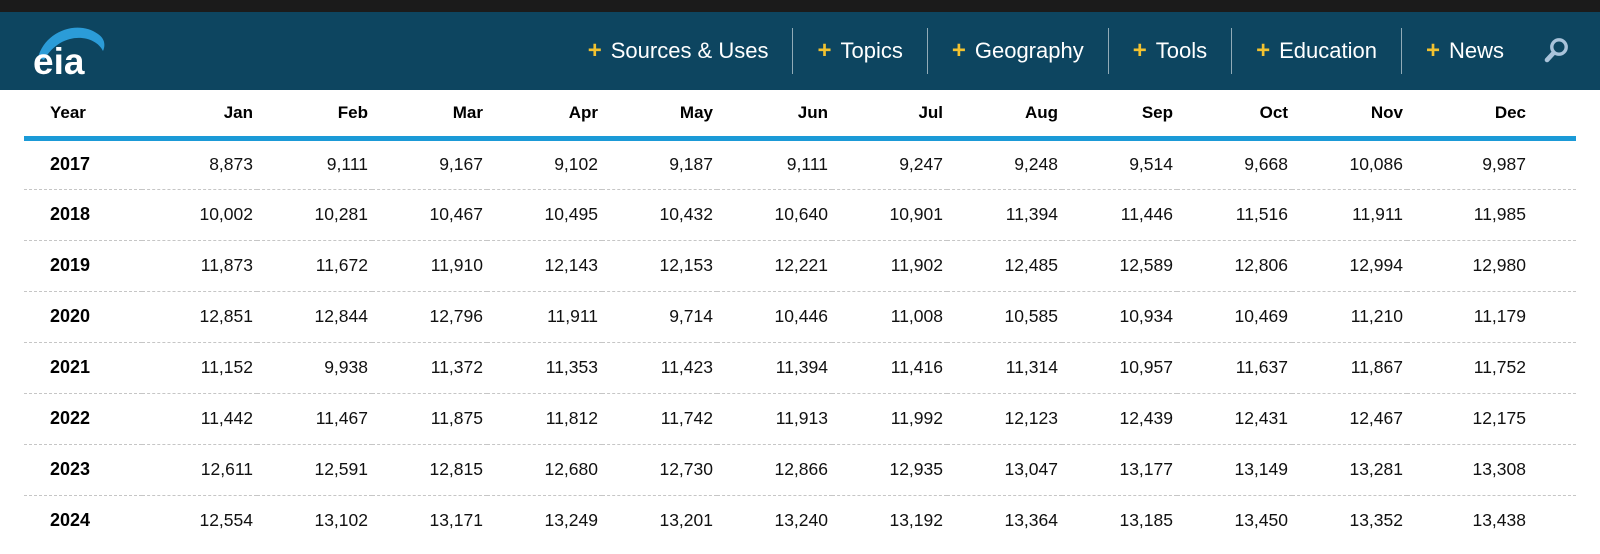 The image size is (1600, 554). I want to click on value-cell: 11,516, so click(1261, 214).